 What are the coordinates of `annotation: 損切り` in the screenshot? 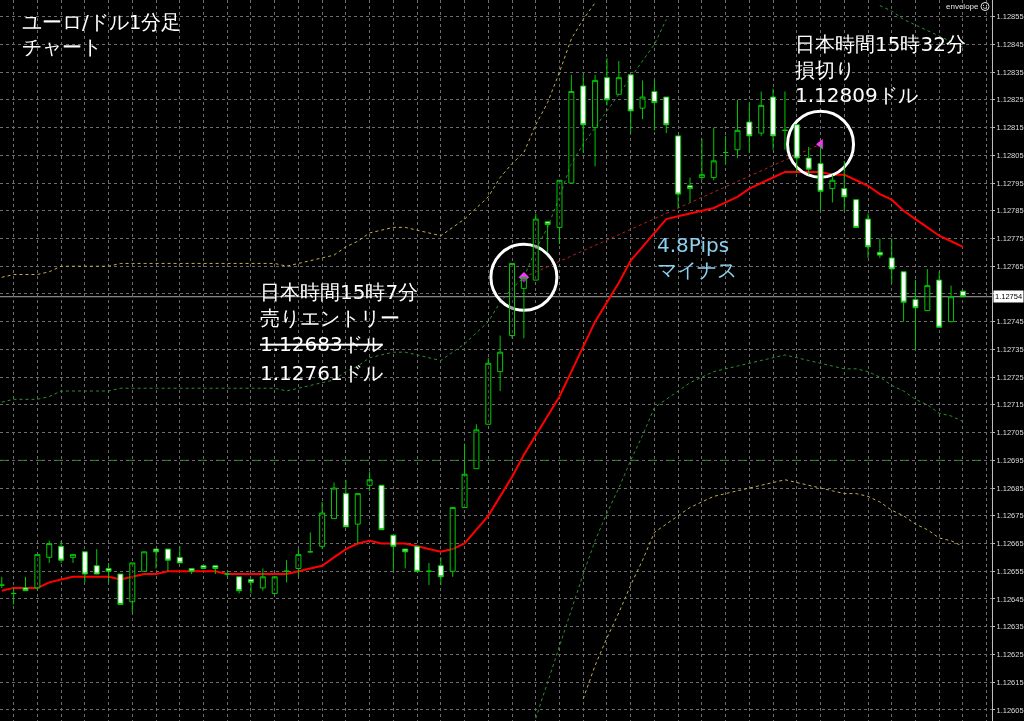 It's located at (825, 70).